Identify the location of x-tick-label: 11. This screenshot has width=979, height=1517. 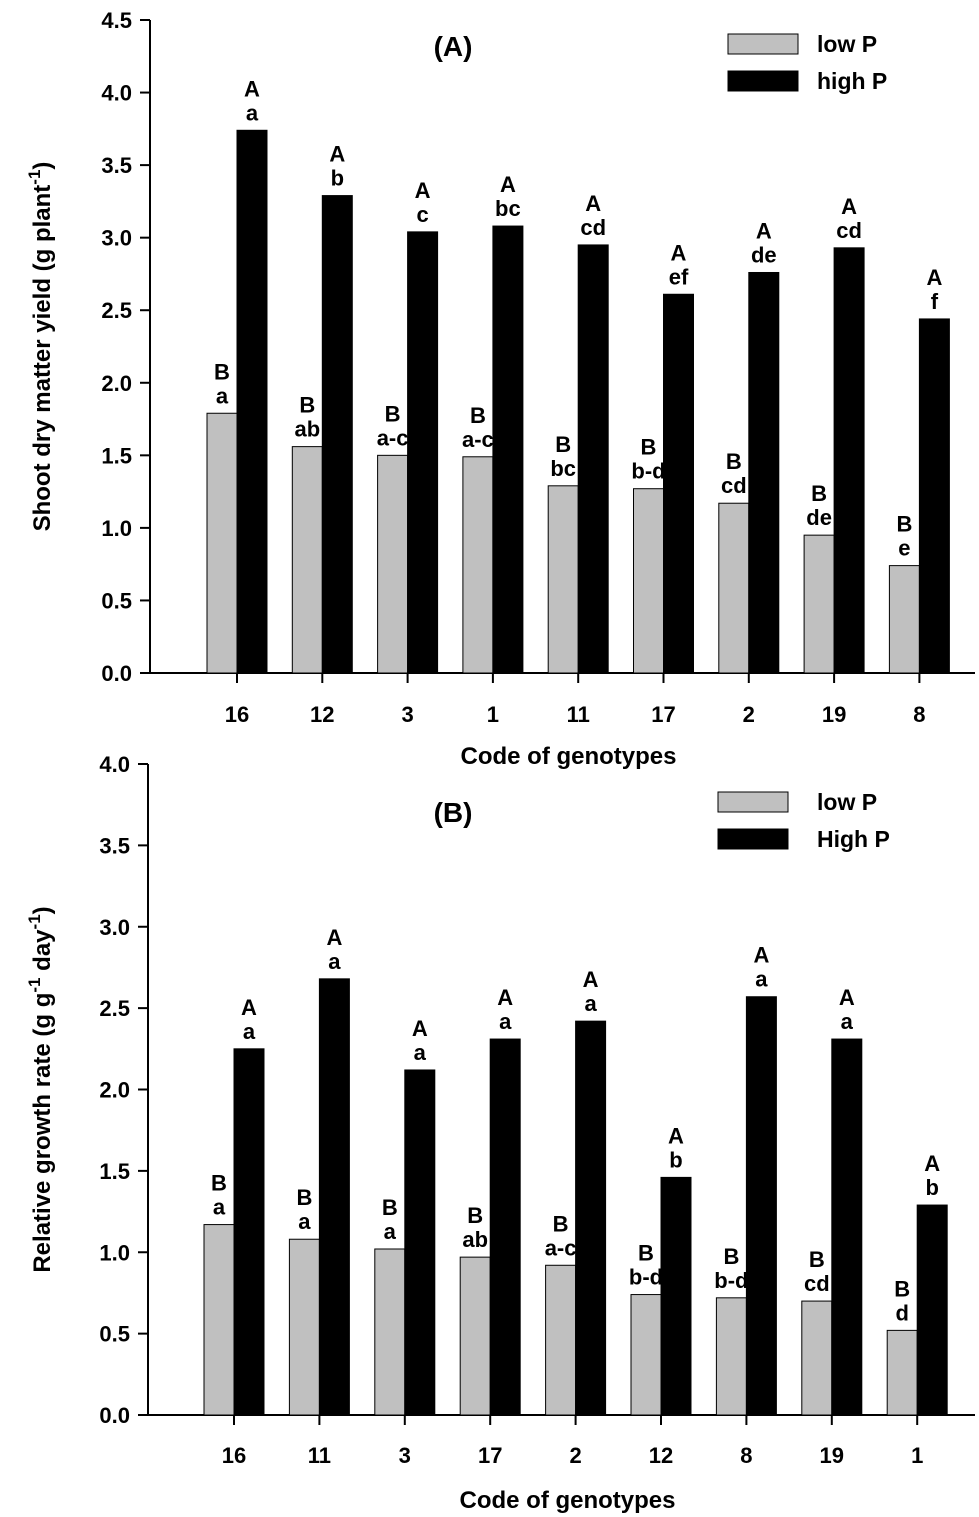
(319, 1455).